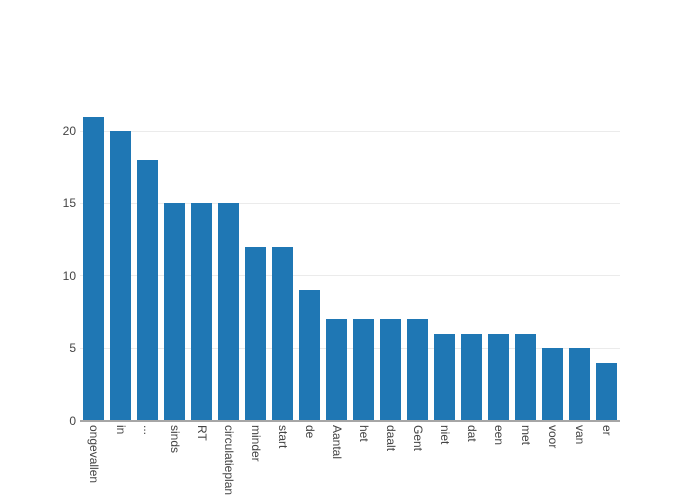 This screenshot has width=700, height=500. I want to click on x-tick-label: een, so click(498, 434).